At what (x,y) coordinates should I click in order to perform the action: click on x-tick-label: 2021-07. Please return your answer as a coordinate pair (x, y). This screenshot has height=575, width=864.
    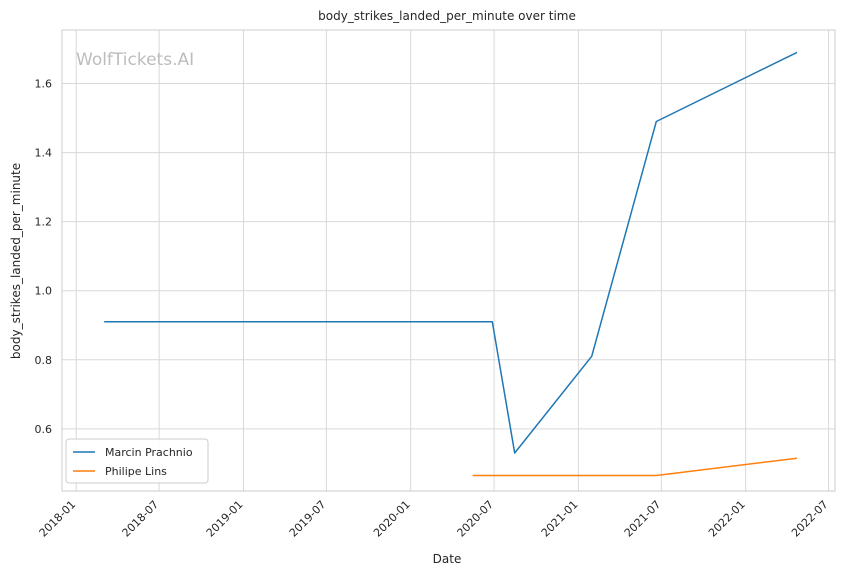
    Looking at the image, I should click on (643, 519).